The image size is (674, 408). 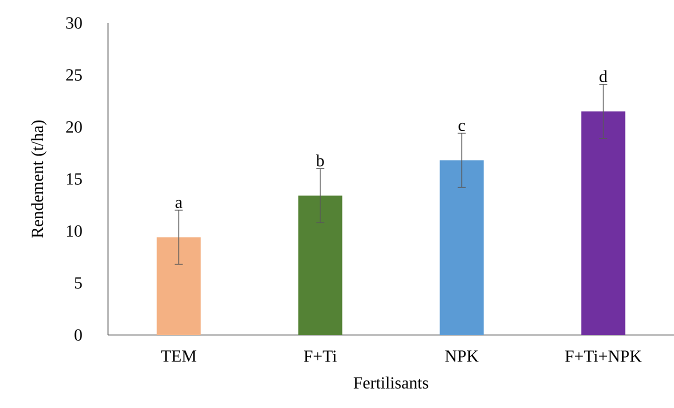 I want to click on annotation: d, so click(x=604, y=76).